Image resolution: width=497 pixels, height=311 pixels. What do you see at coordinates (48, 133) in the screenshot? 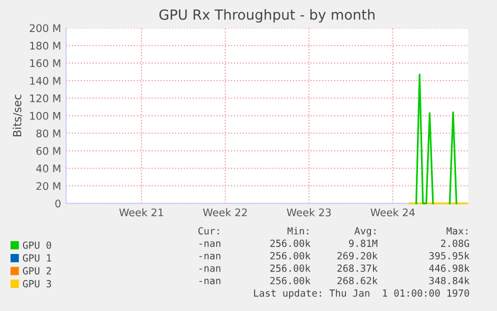
I see `y-tick-label: 80 M` at bounding box center [48, 133].